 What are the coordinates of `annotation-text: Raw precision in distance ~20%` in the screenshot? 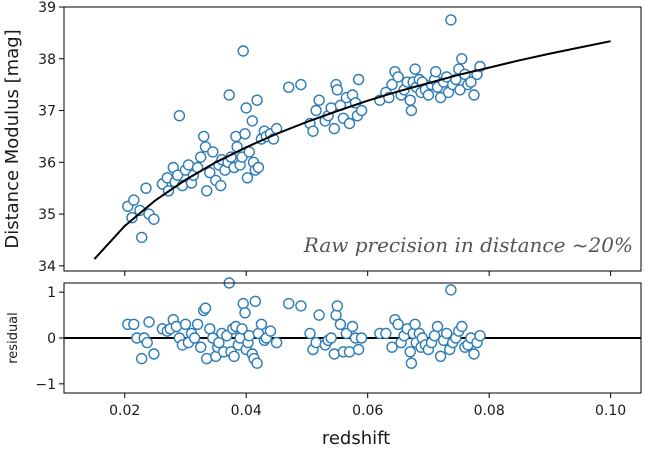 It's located at (468, 245).